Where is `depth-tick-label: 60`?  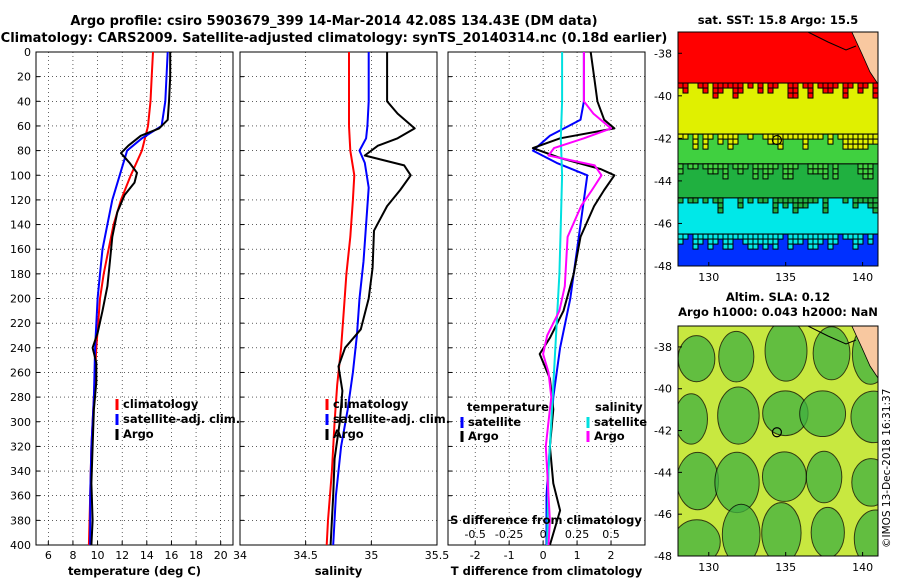 depth-tick-label: 60 is located at coordinates (24, 126).